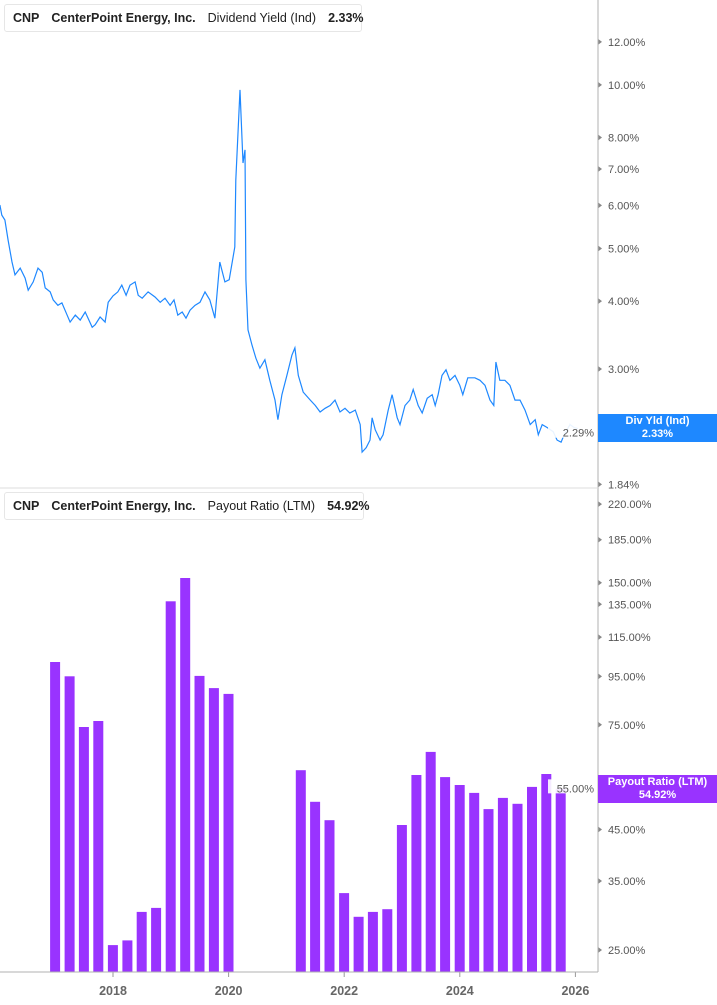  What do you see at coordinates (630, 605) in the screenshot?
I see `payout-y-tick-label: 135.00%` at bounding box center [630, 605].